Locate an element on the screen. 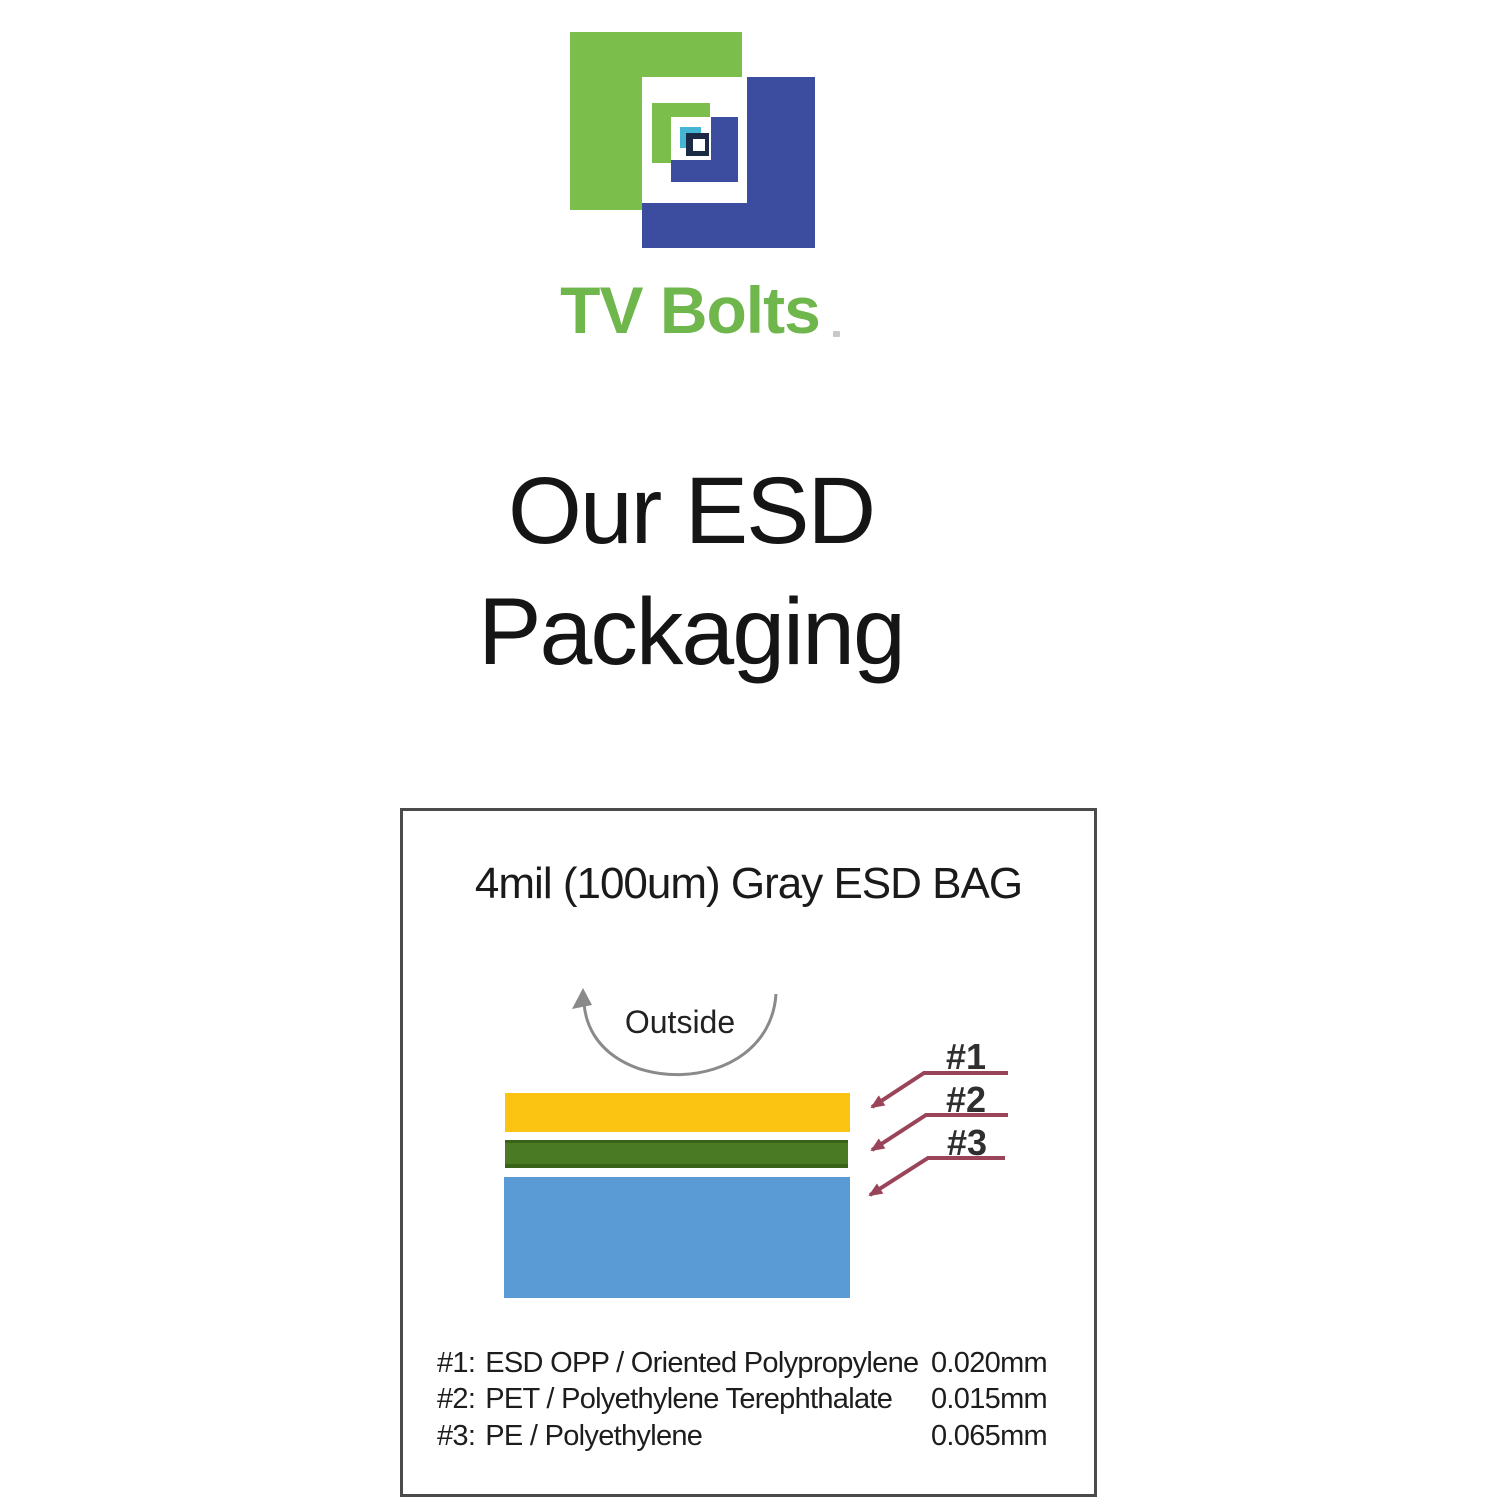 The width and height of the screenshot is (1500, 1500). leader-label-3: #3 is located at coordinates (967, 1142).